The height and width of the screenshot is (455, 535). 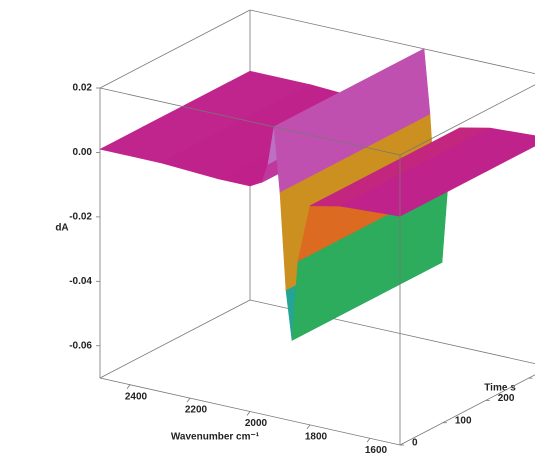 What do you see at coordinates (316, 437) in the screenshot?
I see `x-tick-label: 1800` at bounding box center [316, 437].